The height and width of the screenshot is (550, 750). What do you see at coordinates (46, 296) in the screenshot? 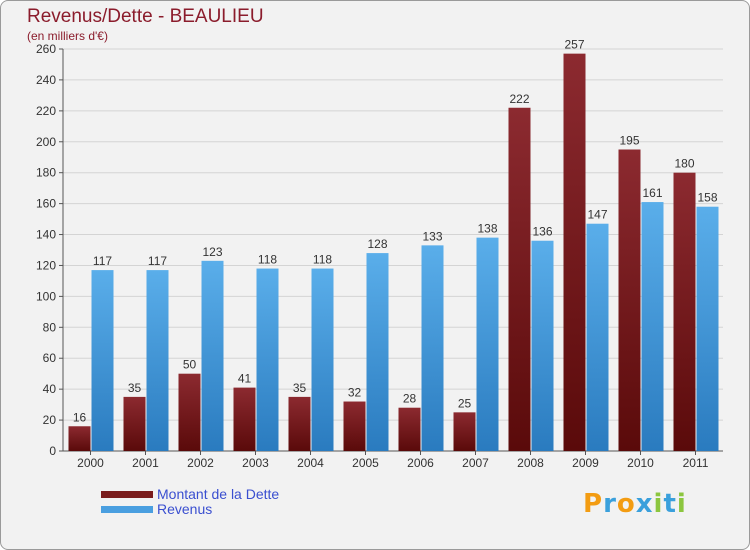
I see `y-tick-label: 100` at bounding box center [46, 296].